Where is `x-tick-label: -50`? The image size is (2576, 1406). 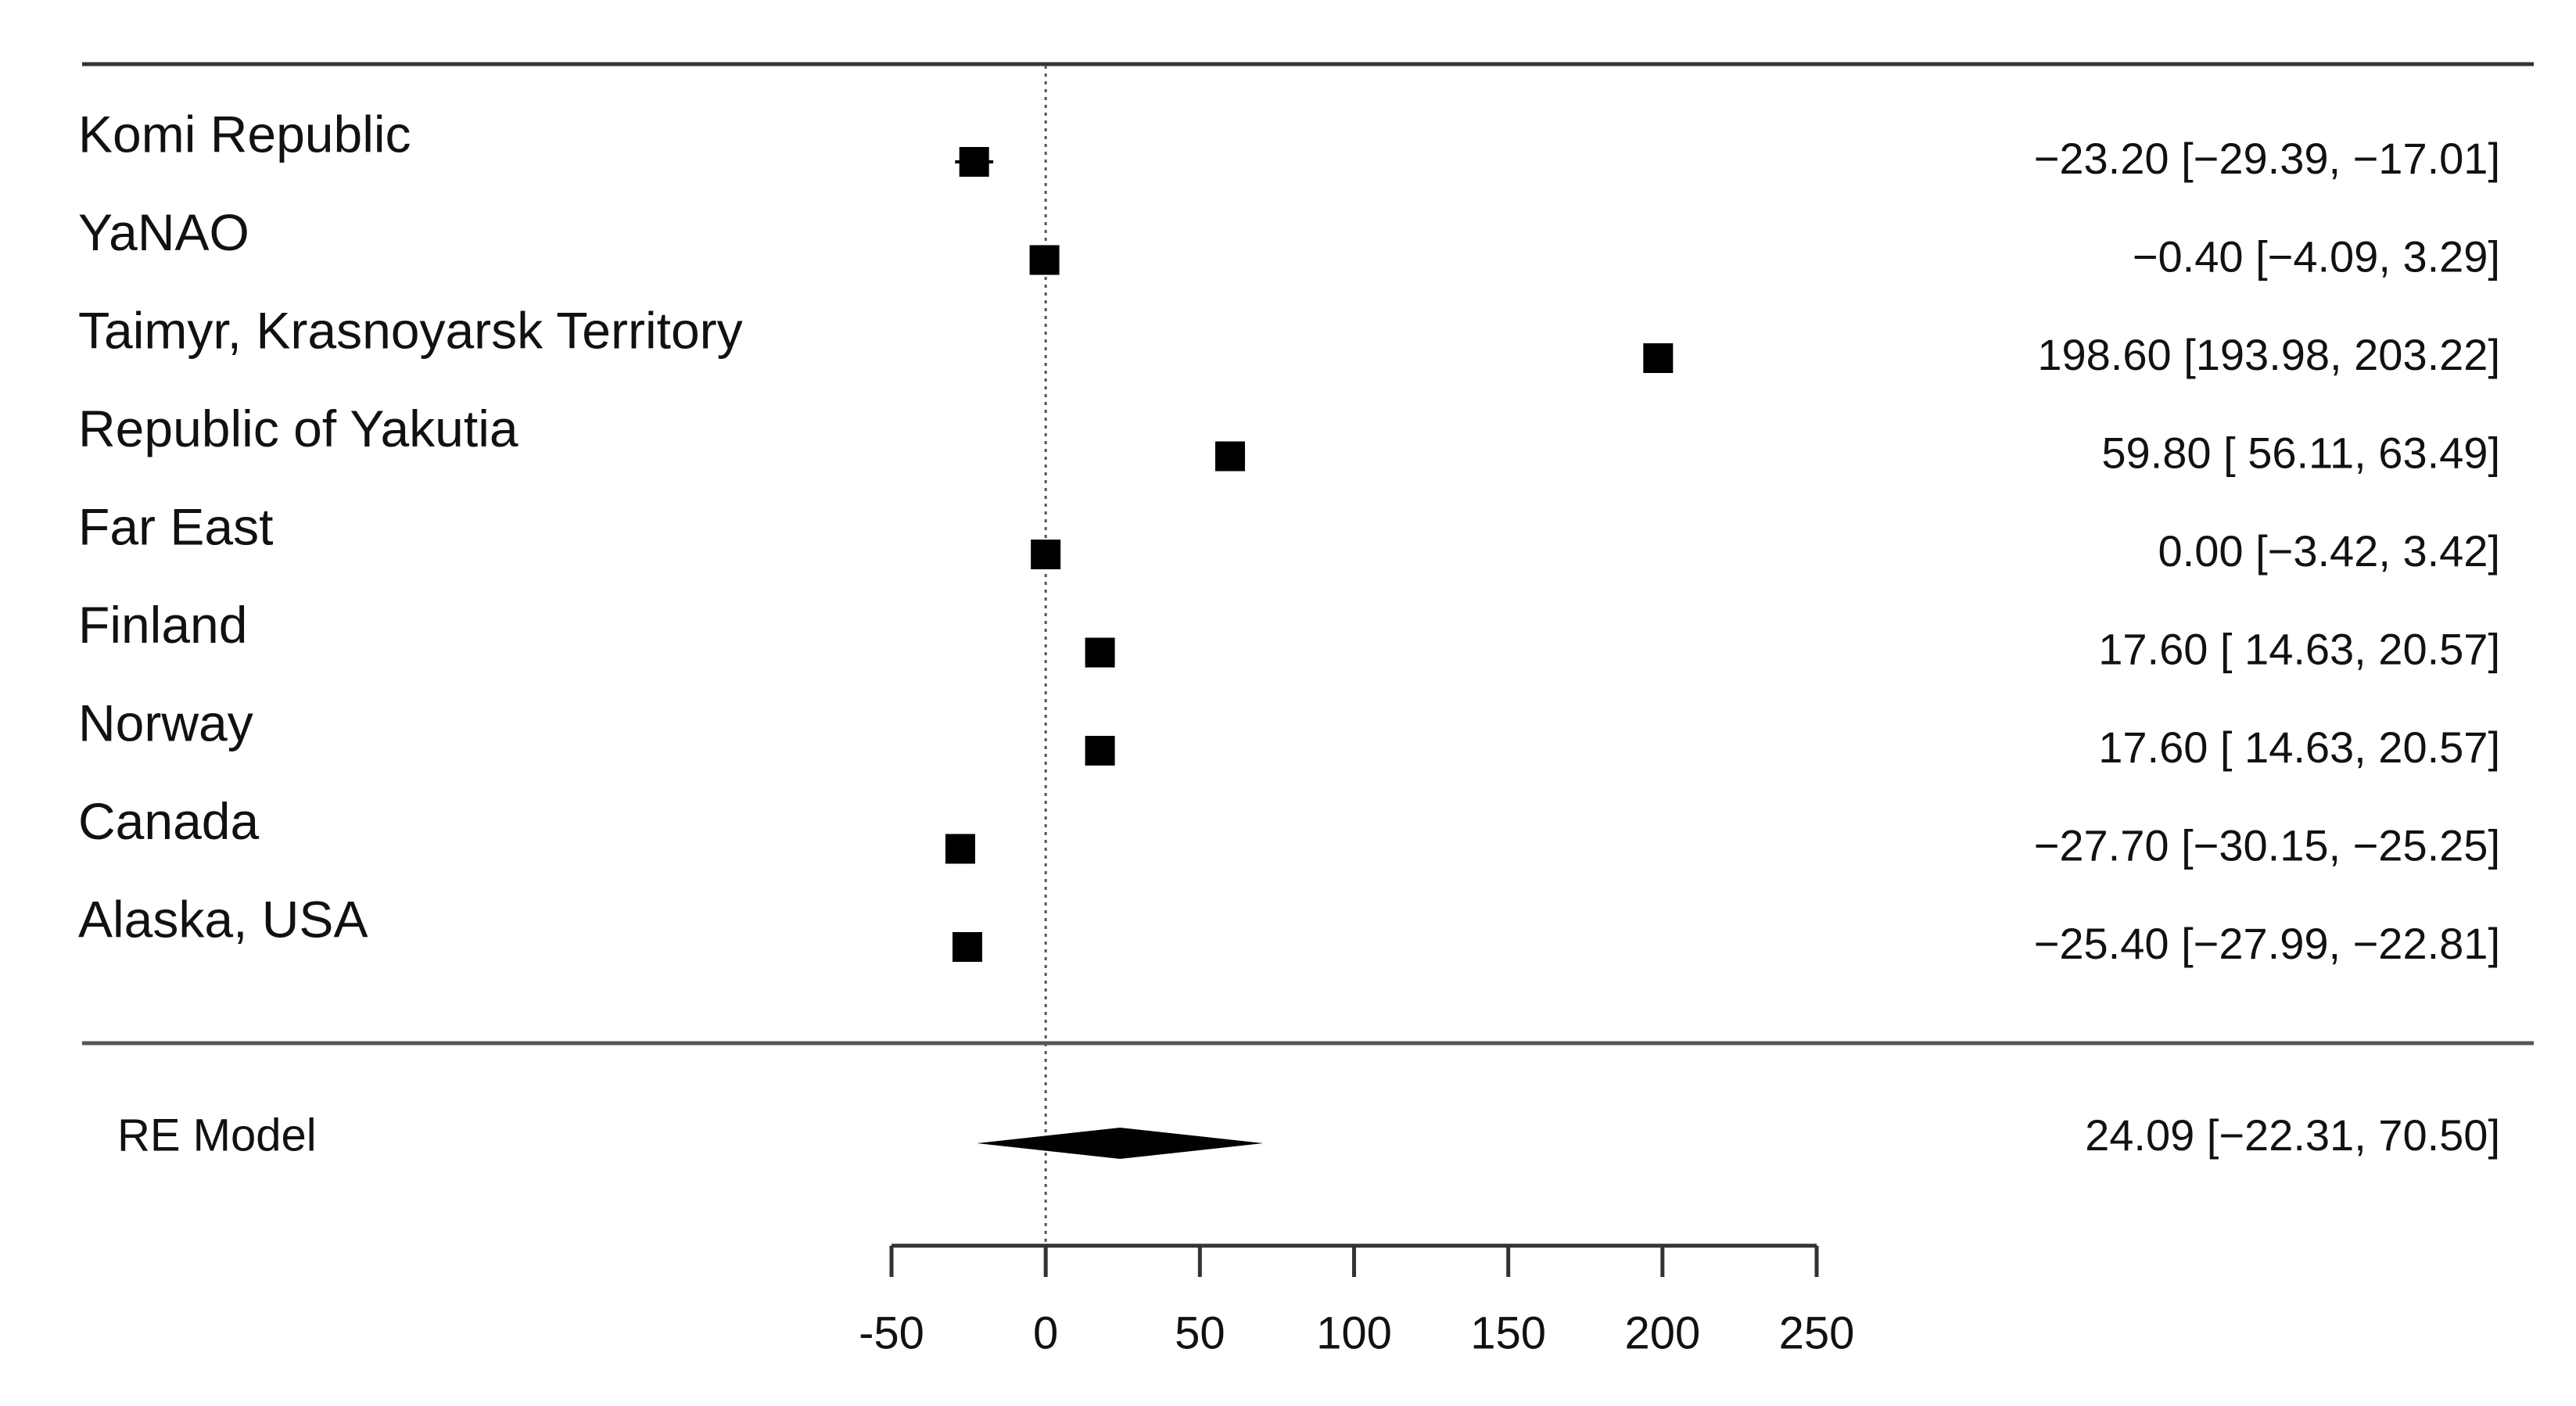 x-tick-label: -50 is located at coordinates (891, 1332).